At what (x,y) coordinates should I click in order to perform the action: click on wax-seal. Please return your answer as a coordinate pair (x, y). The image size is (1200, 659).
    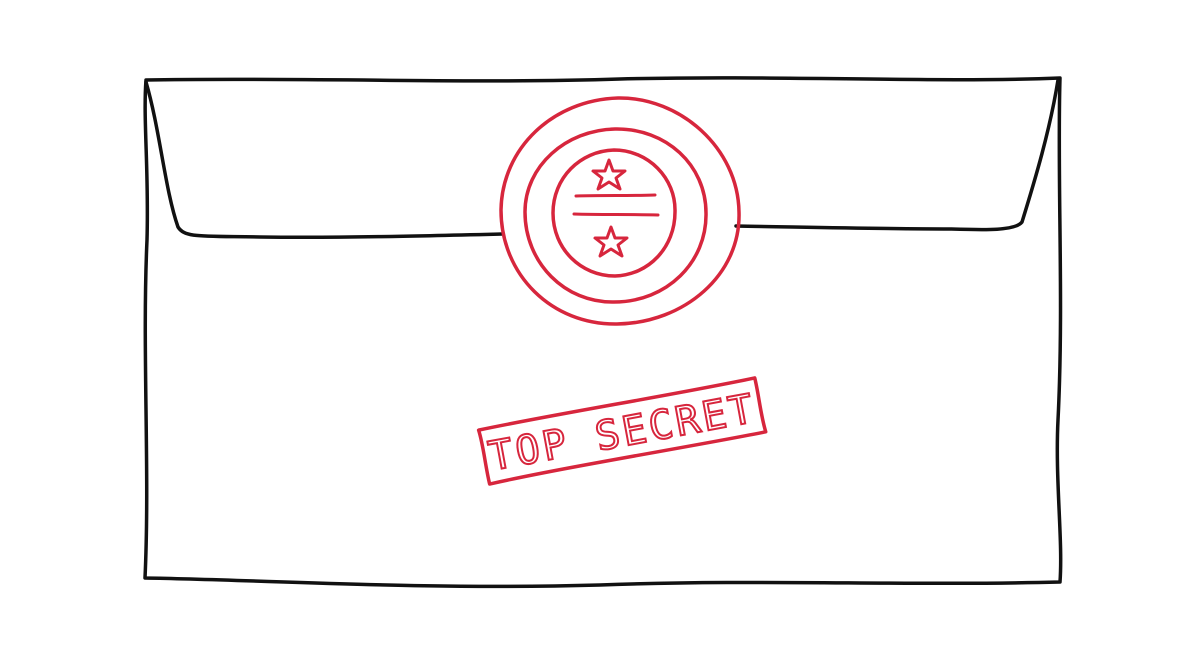
    Looking at the image, I should click on (620, 211).